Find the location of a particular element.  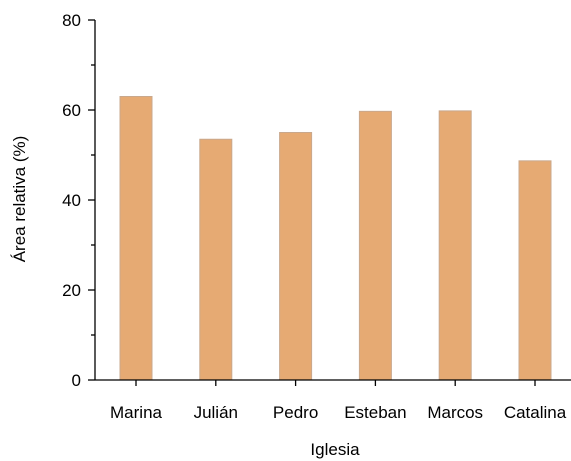

y-tick-label: 60 is located at coordinates (71, 110).